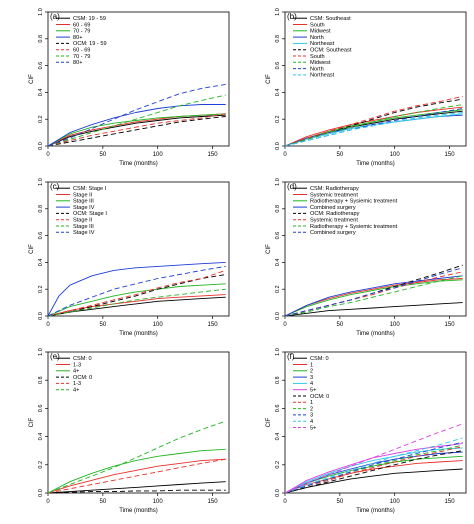 The height and width of the screenshot is (524, 474). What do you see at coordinates (317, 38) in the screenshot?
I see `legend-label: North` at bounding box center [317, 38].